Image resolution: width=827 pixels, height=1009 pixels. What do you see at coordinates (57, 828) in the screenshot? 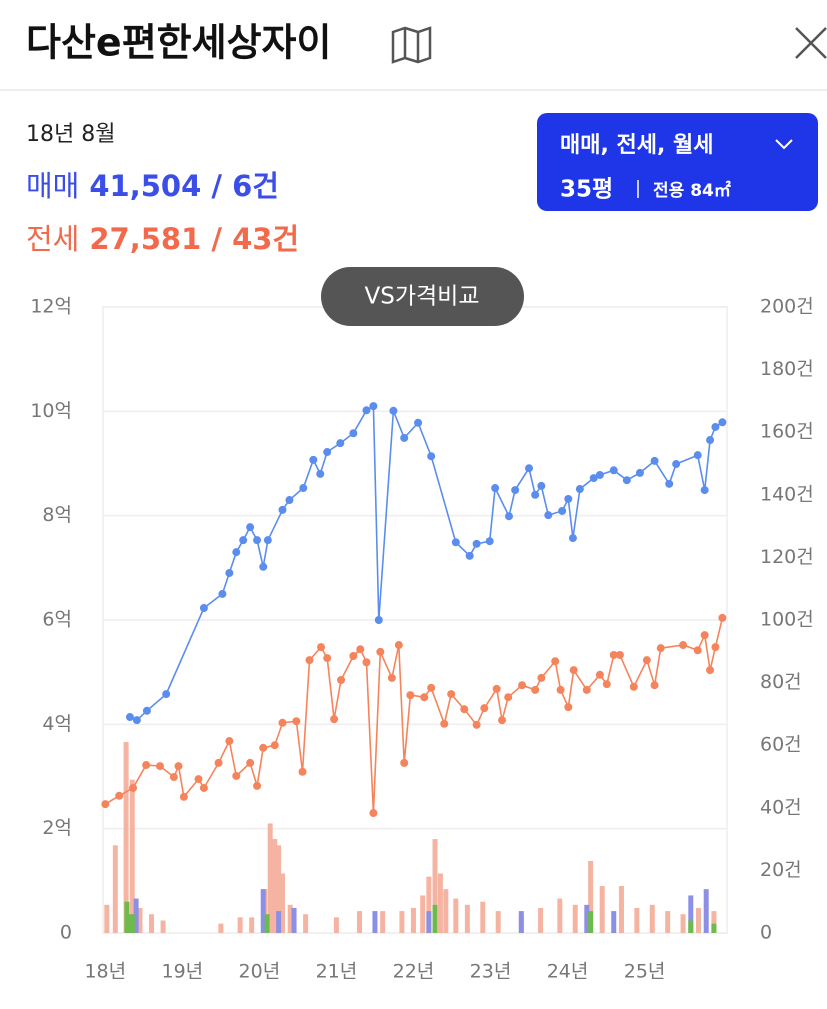
I see `y-tick-label: 2억` at bounding box center [57, 828].